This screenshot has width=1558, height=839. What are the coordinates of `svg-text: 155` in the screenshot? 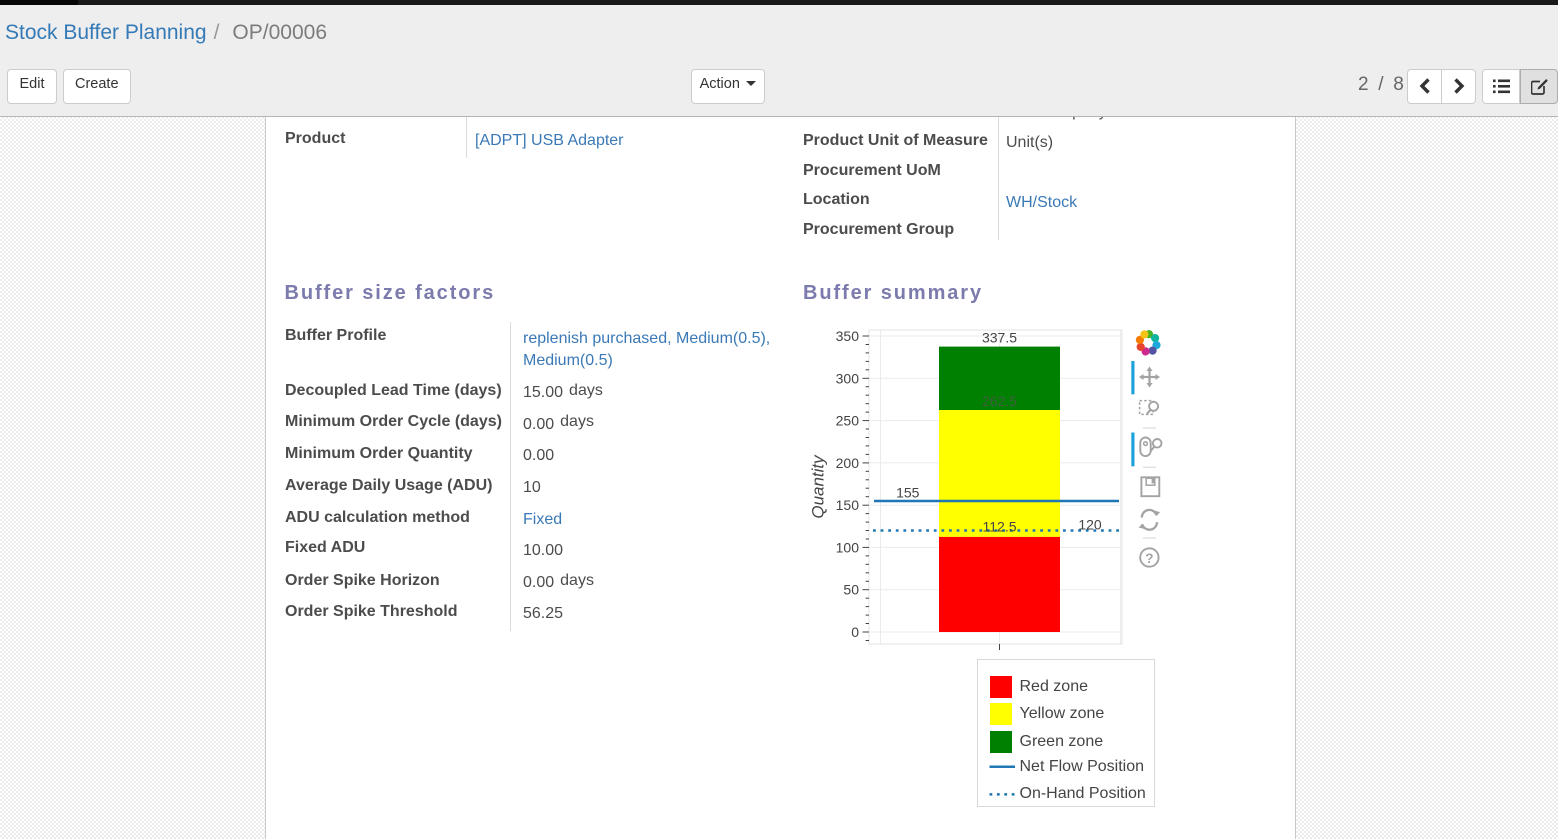 It's located at (908, 492).